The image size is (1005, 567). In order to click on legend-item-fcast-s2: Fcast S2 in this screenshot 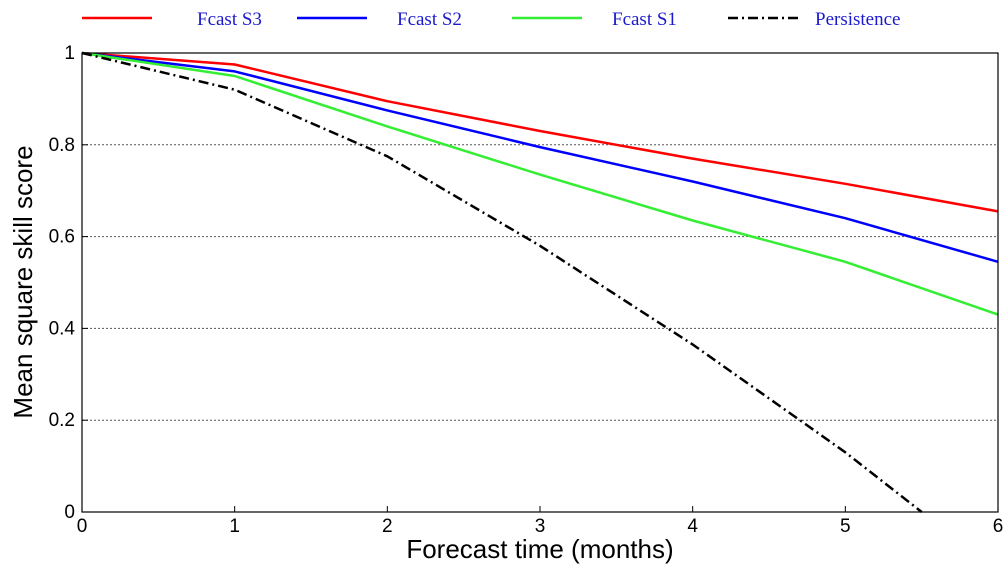, I will do `click(379, 19)`.